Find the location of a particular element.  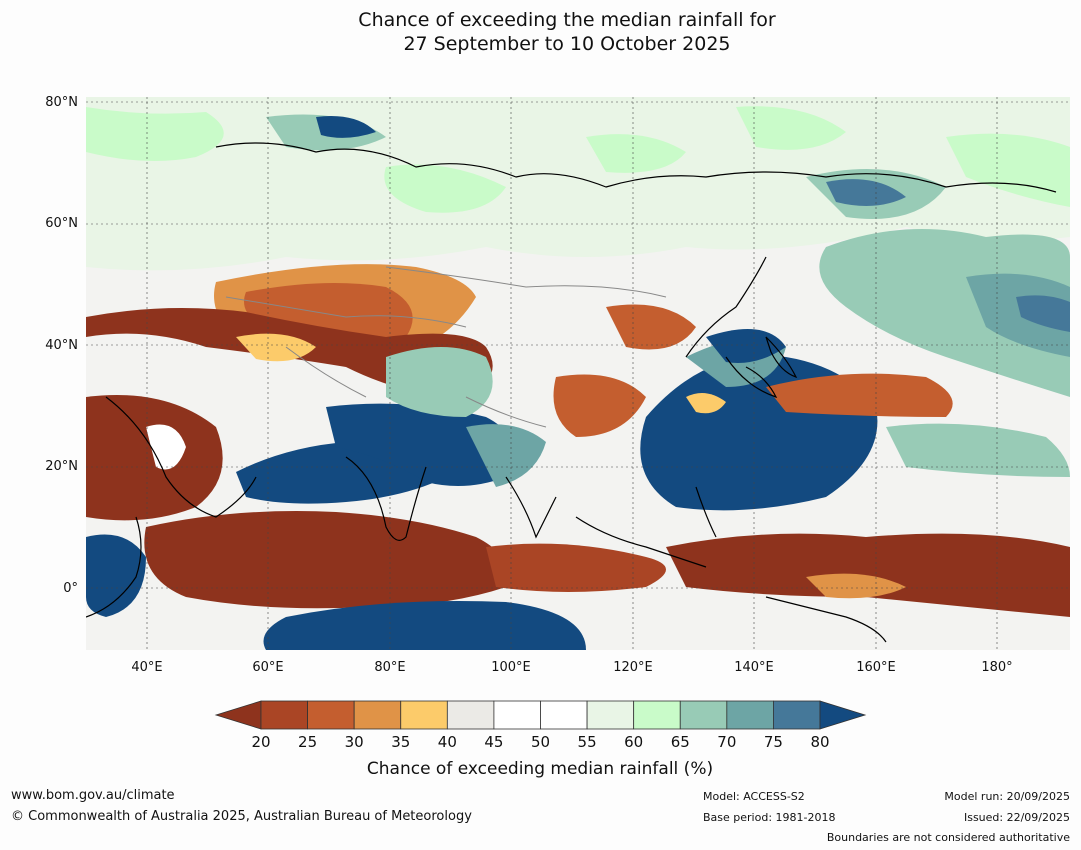

footer-model: Model: ACCESS-S2 is located at coordinates (754, 796).